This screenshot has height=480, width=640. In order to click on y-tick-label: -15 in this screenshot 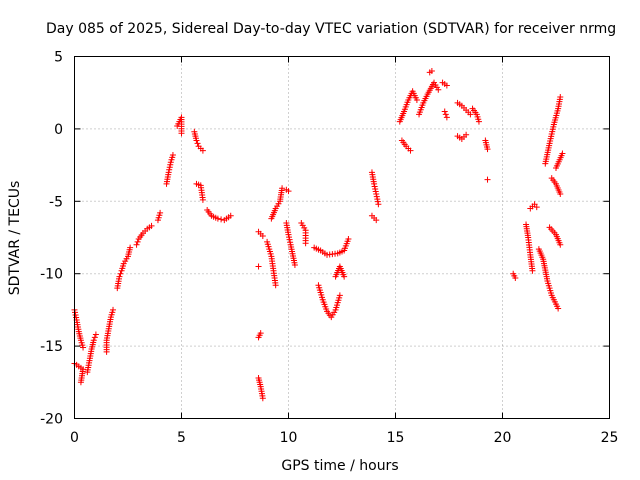, I will do `click(51, 347)`.